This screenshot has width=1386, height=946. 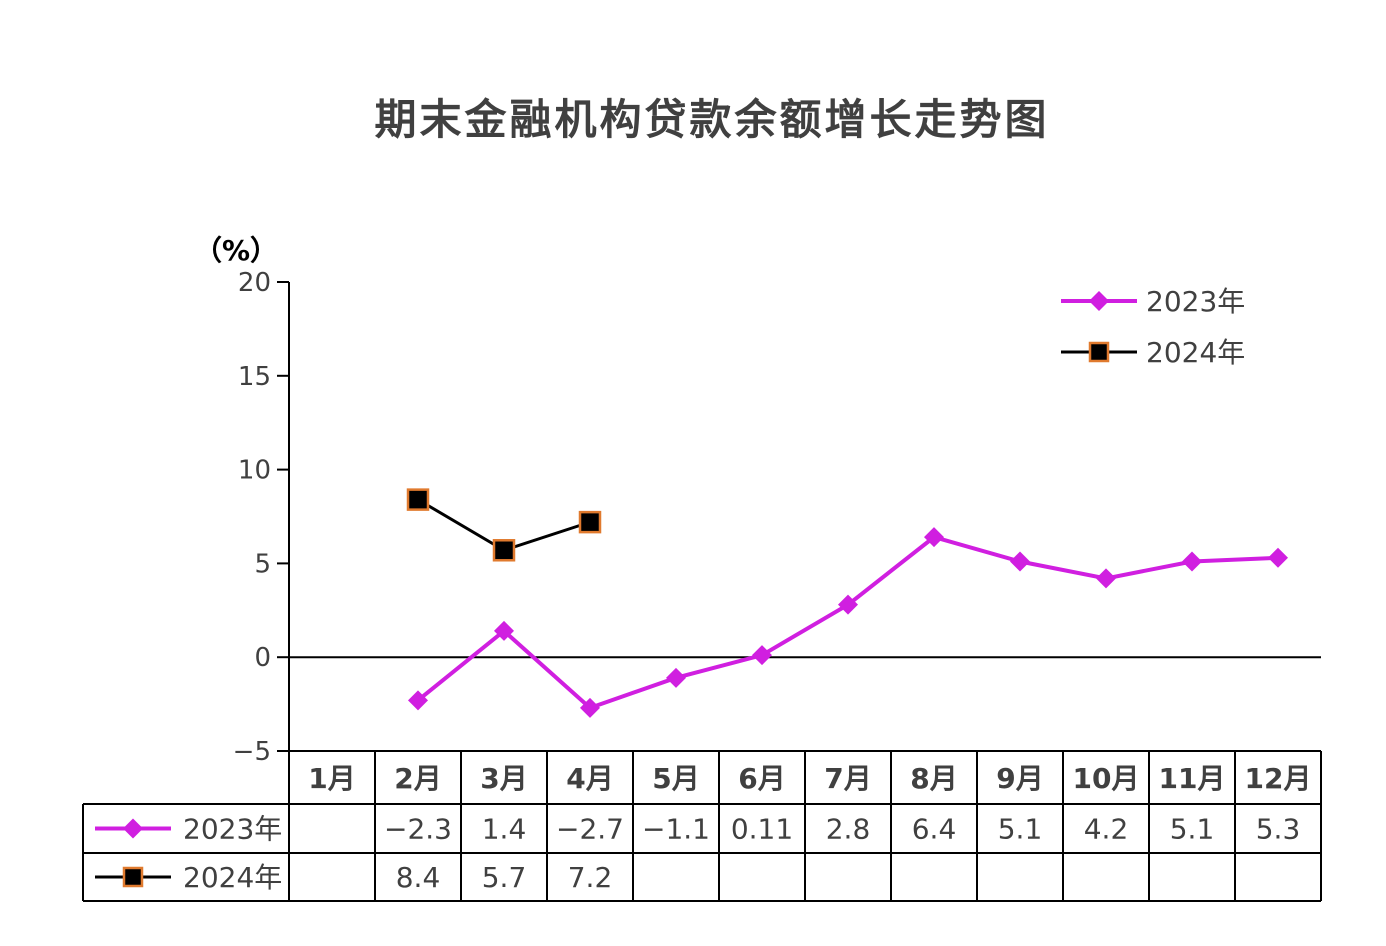 I want to click on data-label: 4.2, so click(x=1106, y=829).